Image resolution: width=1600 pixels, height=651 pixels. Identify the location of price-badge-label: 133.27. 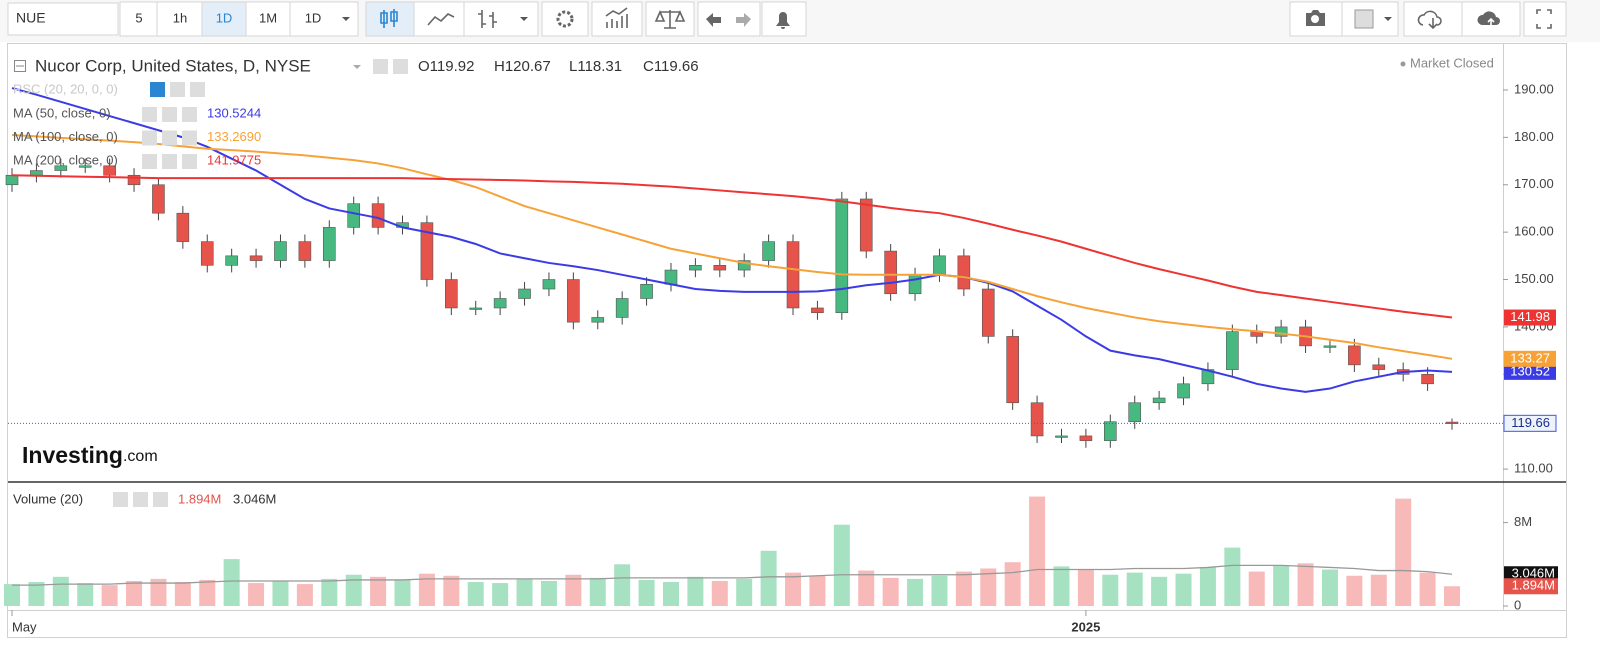
(1530, 357).